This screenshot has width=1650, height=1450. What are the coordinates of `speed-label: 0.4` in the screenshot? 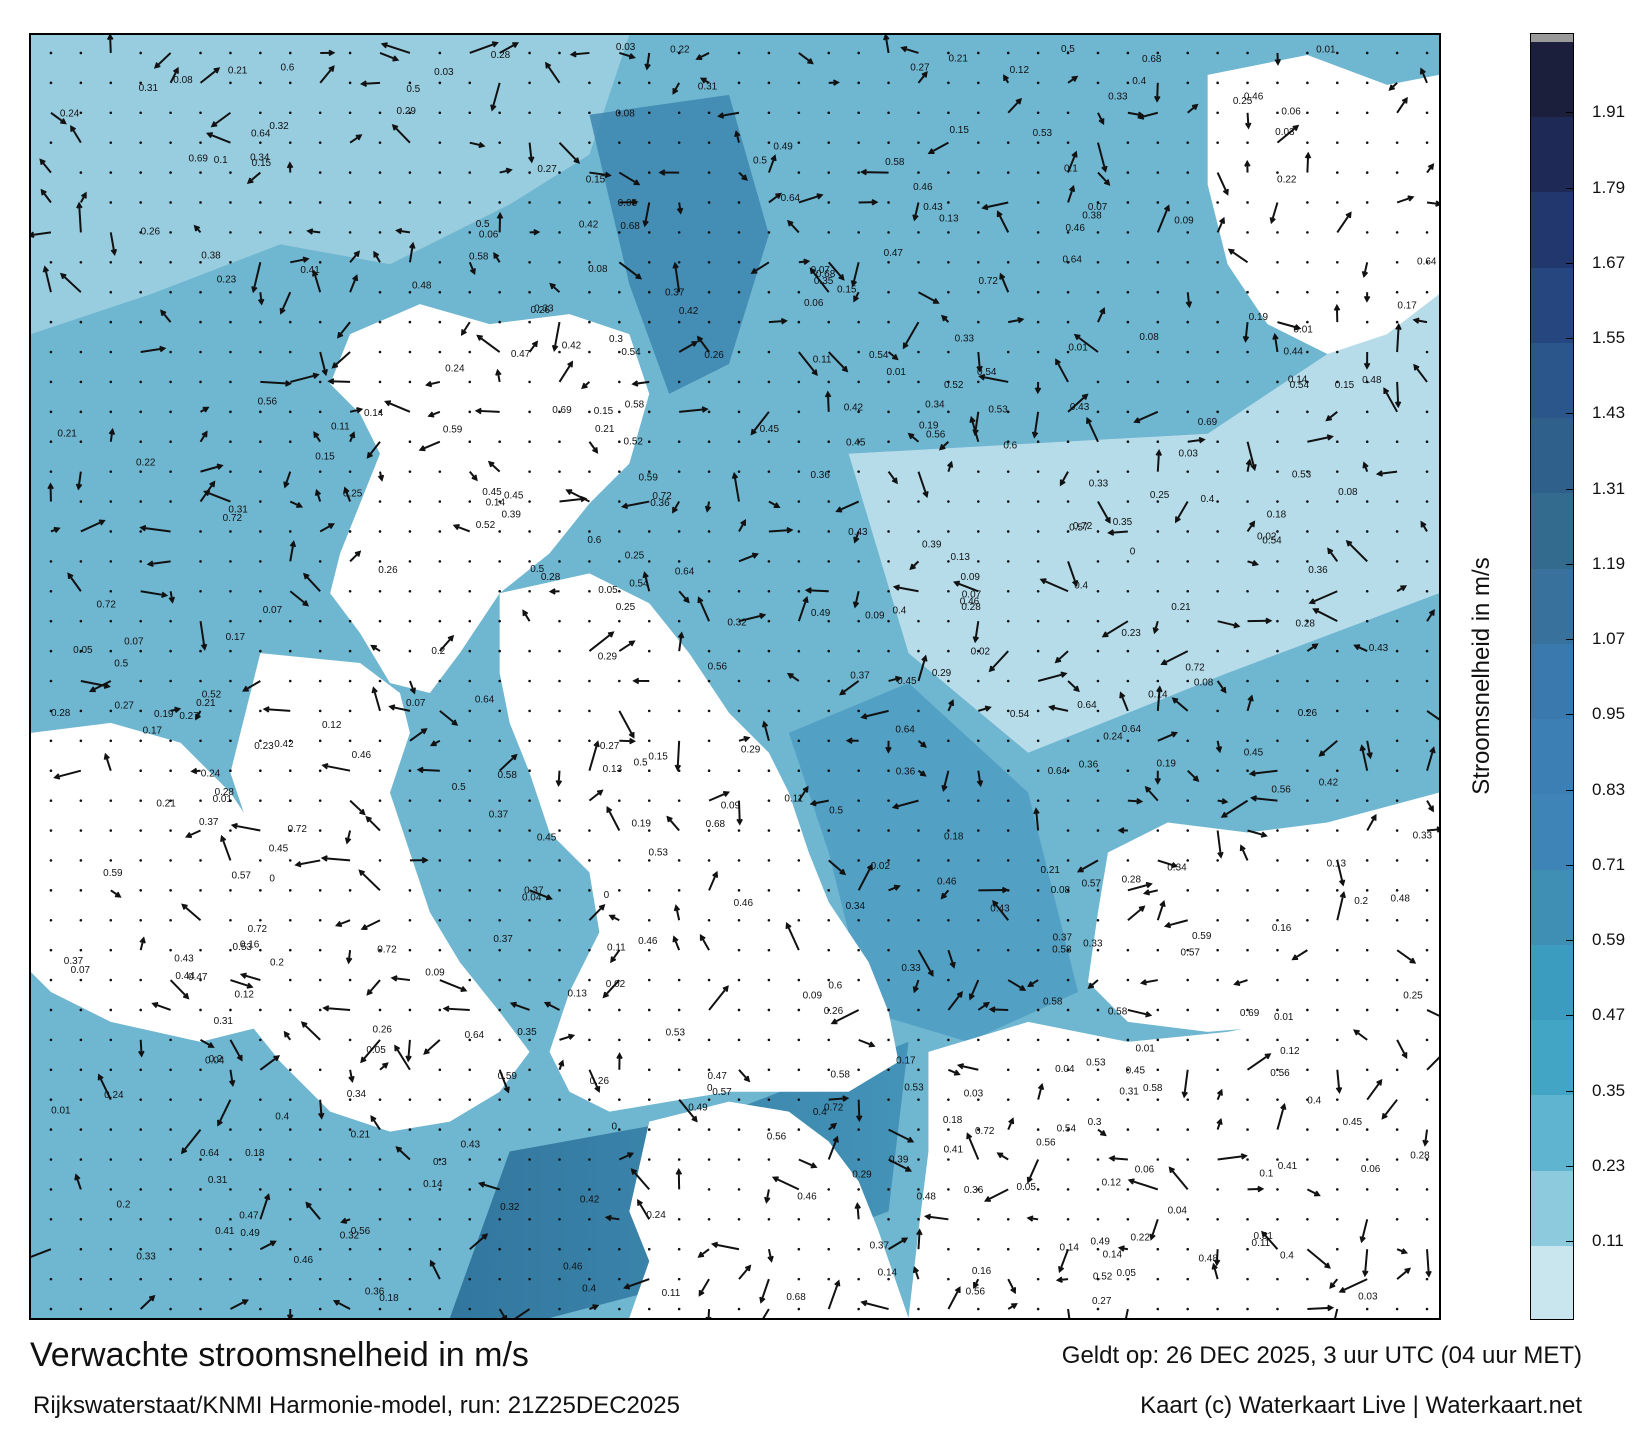 It's located at (282, 1117).